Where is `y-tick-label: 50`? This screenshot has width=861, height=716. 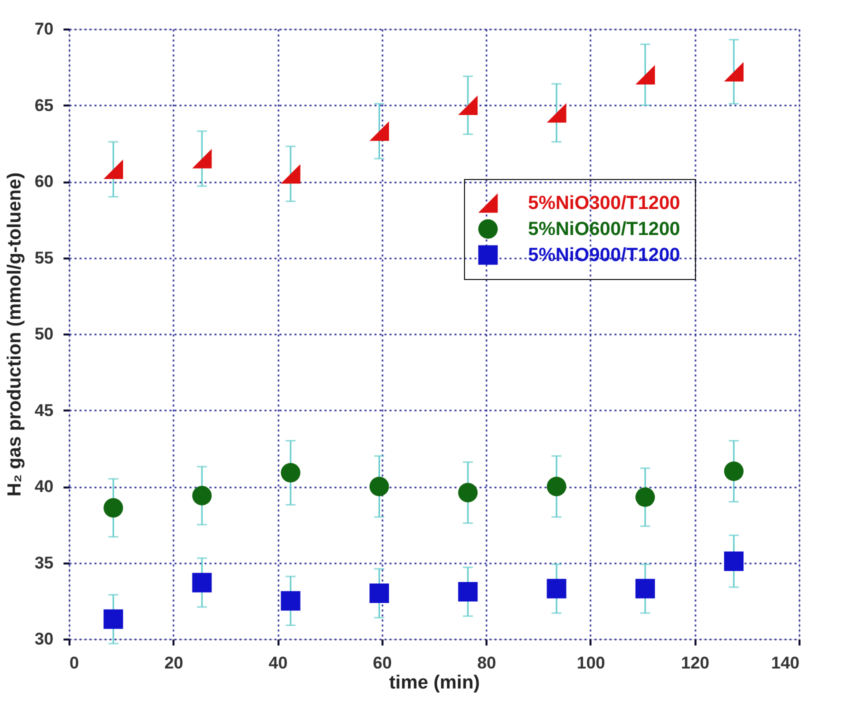 y-tick-label: 50 is located at coordinates (44, 334).